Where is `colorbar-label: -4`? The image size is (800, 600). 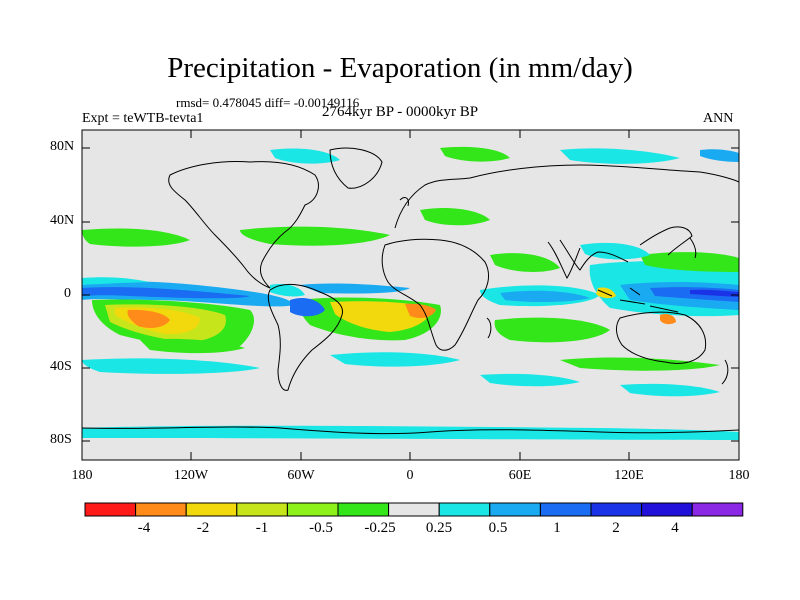
colorbar-label: -4 is located at coordinates (144, 528).